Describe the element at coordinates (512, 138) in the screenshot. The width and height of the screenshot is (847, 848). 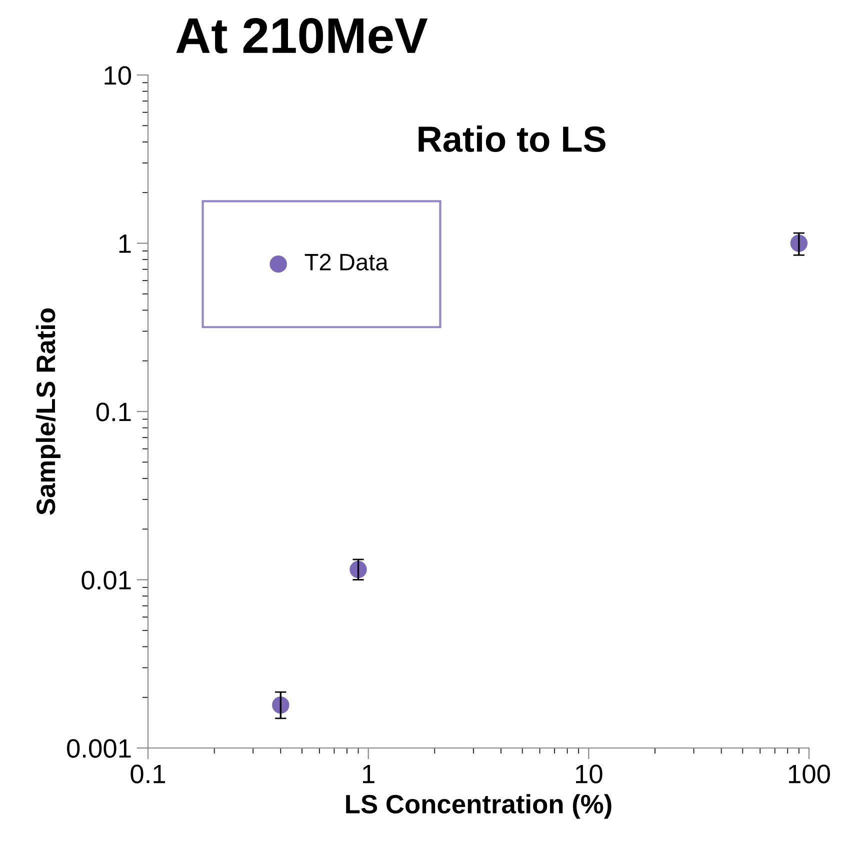
I see `text: Ratio to LS` at that location.